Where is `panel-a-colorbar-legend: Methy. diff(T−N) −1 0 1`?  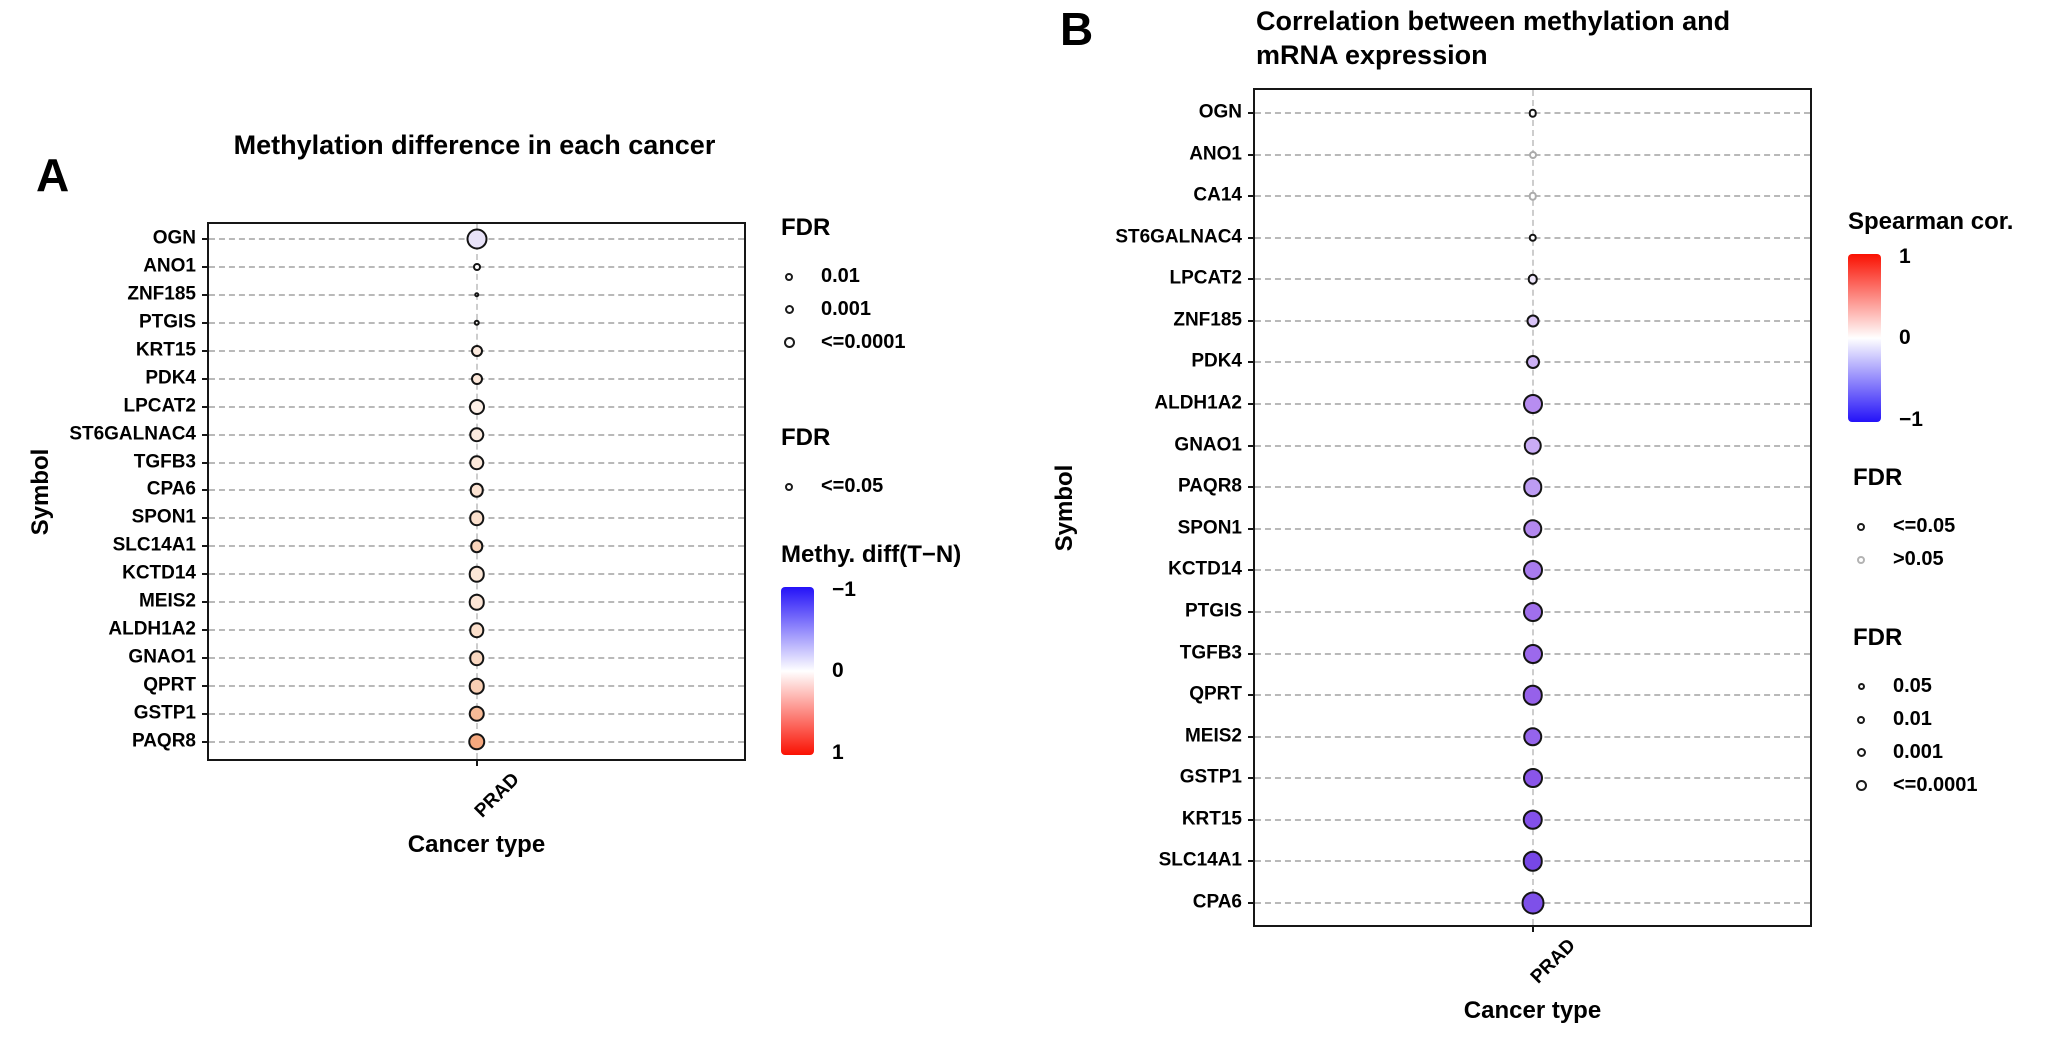
panel-a-colorbar-legend: Methy. diff(T−N) −1 0 1 is located at coordinates (871, 652).